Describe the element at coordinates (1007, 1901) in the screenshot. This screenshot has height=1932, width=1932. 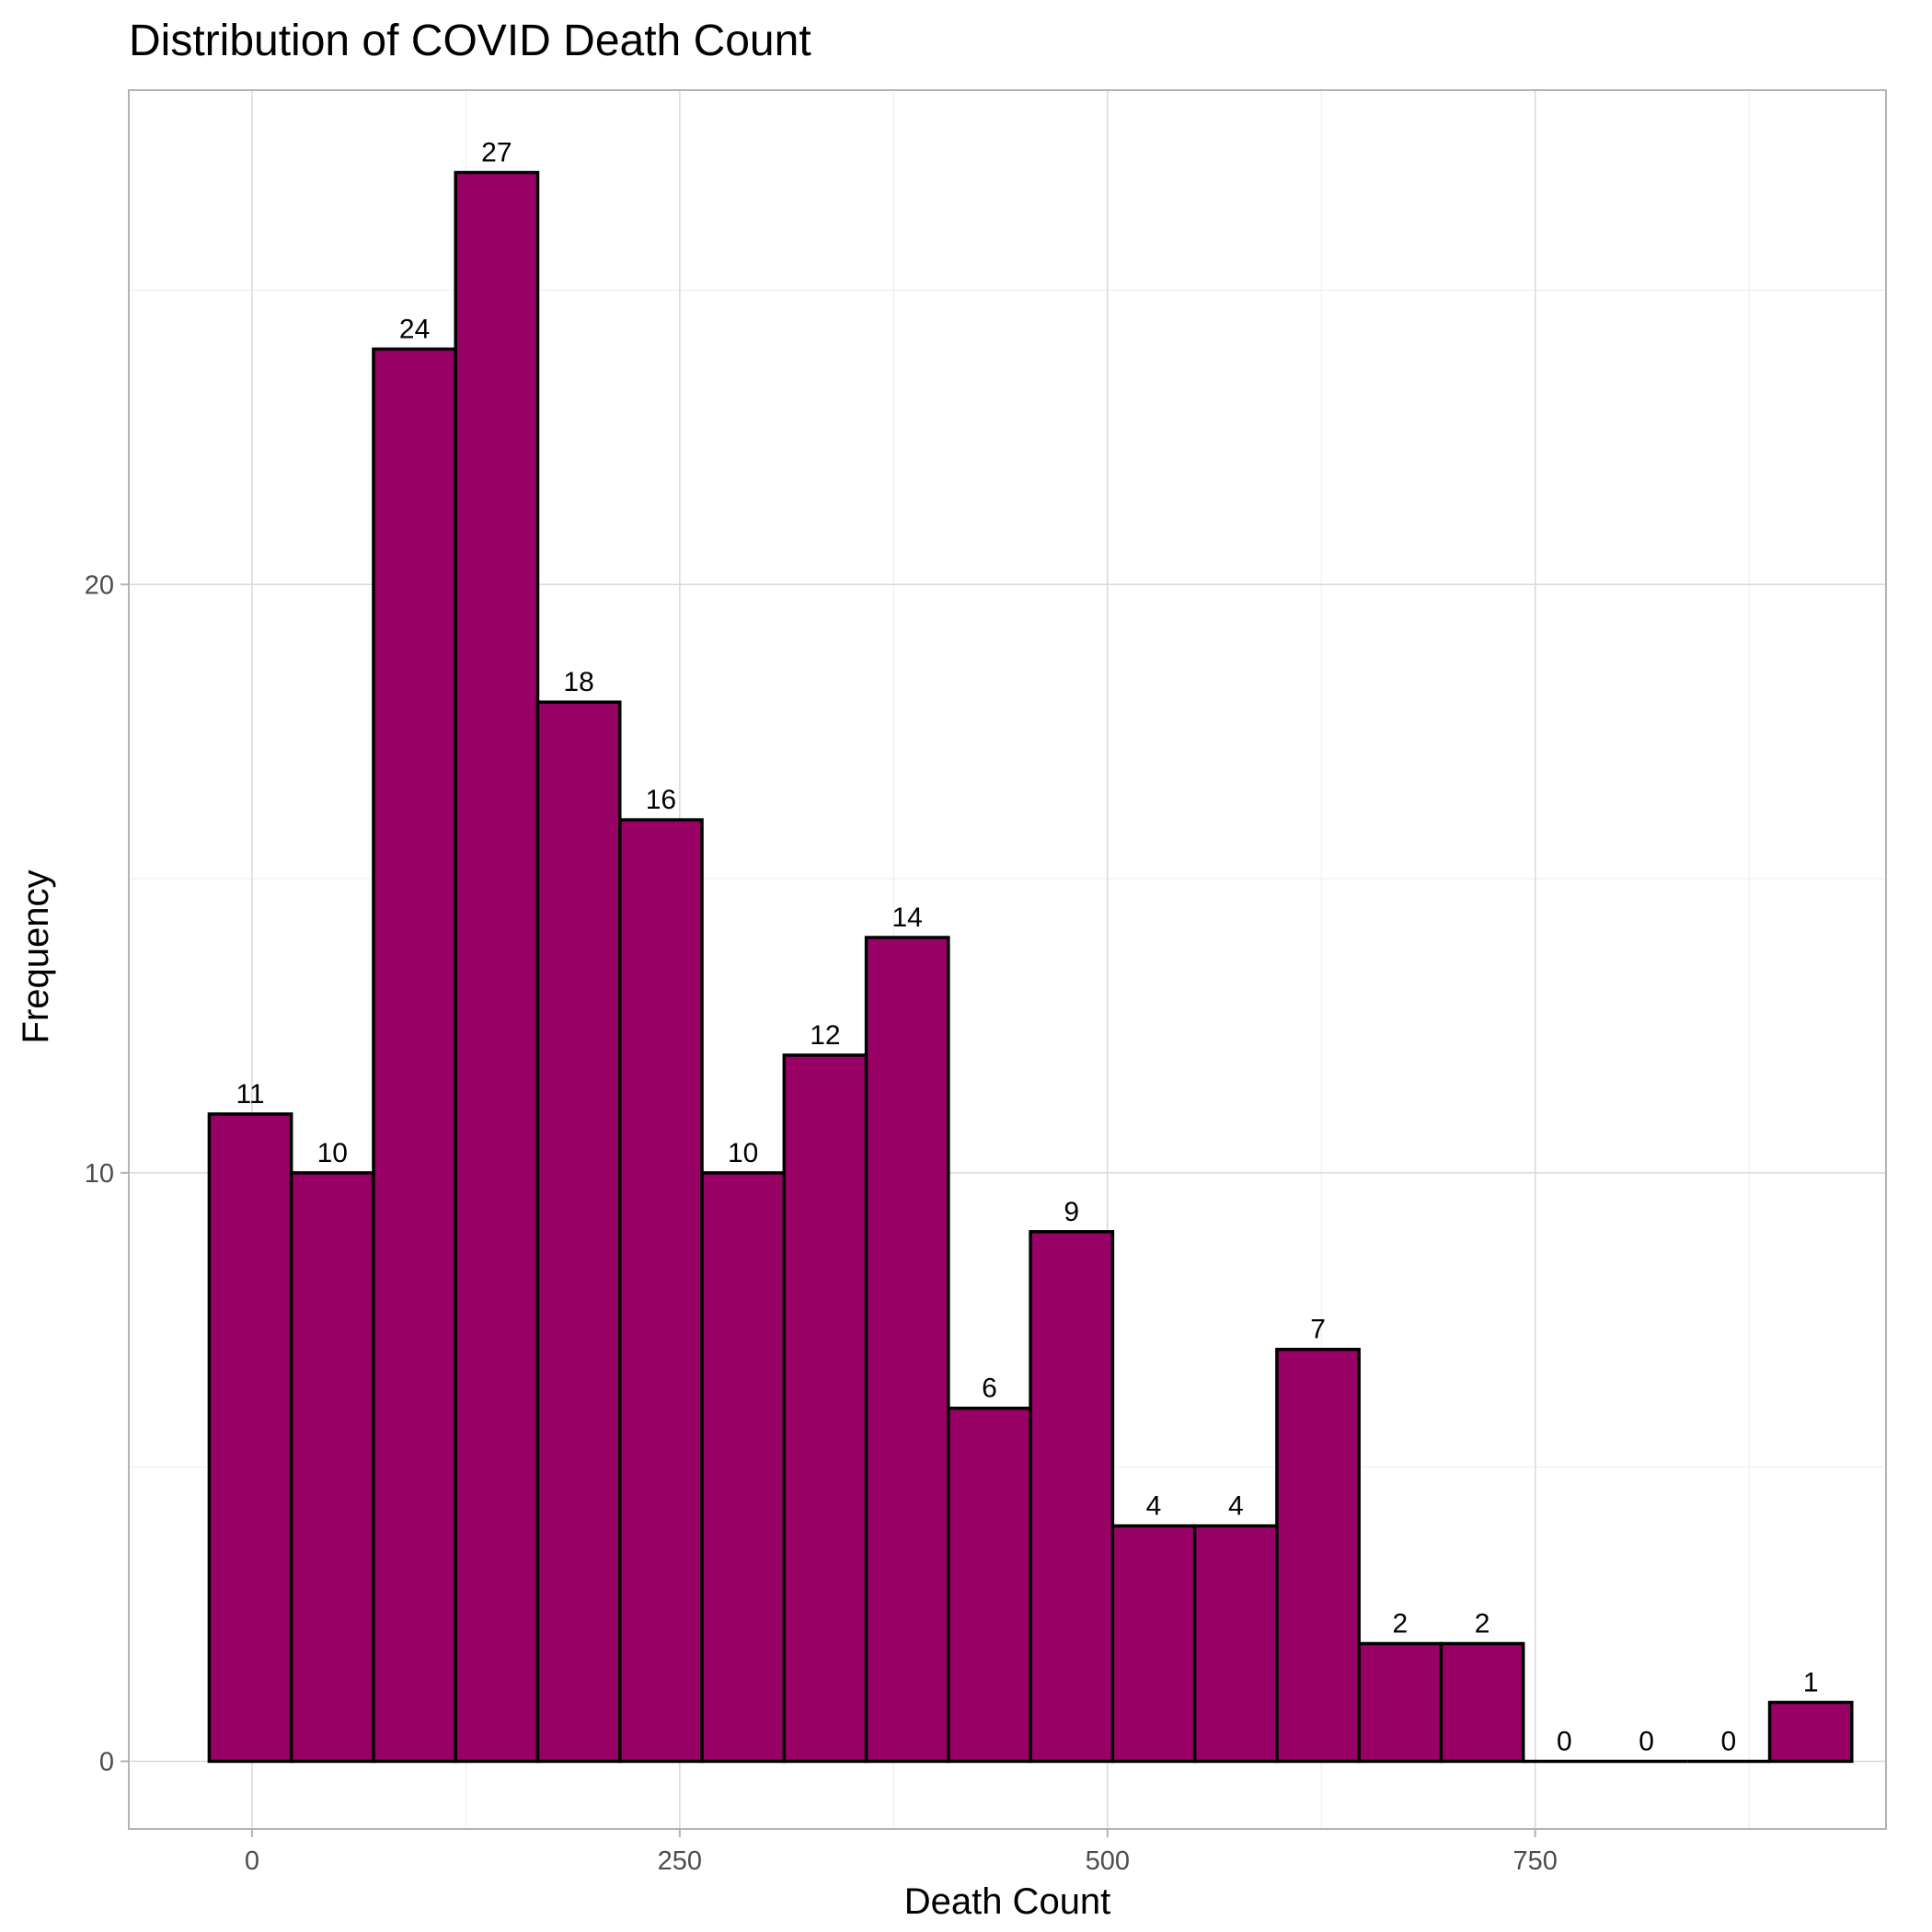
I see `x-axis-title: Death Count` at that location.